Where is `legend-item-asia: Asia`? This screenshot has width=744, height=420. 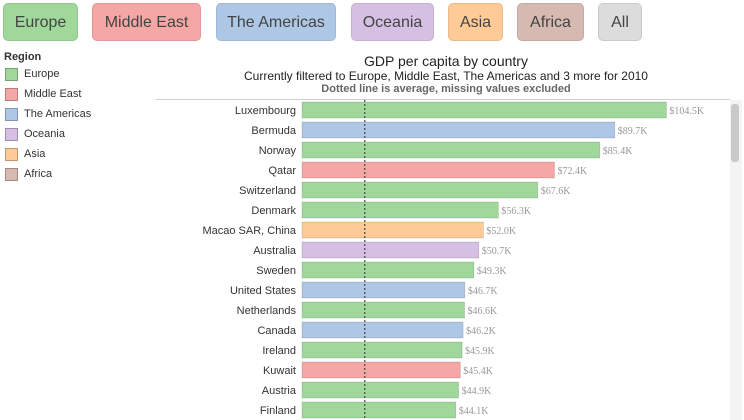 legend-item-asia: Asia is located at coordinates (64, 154).